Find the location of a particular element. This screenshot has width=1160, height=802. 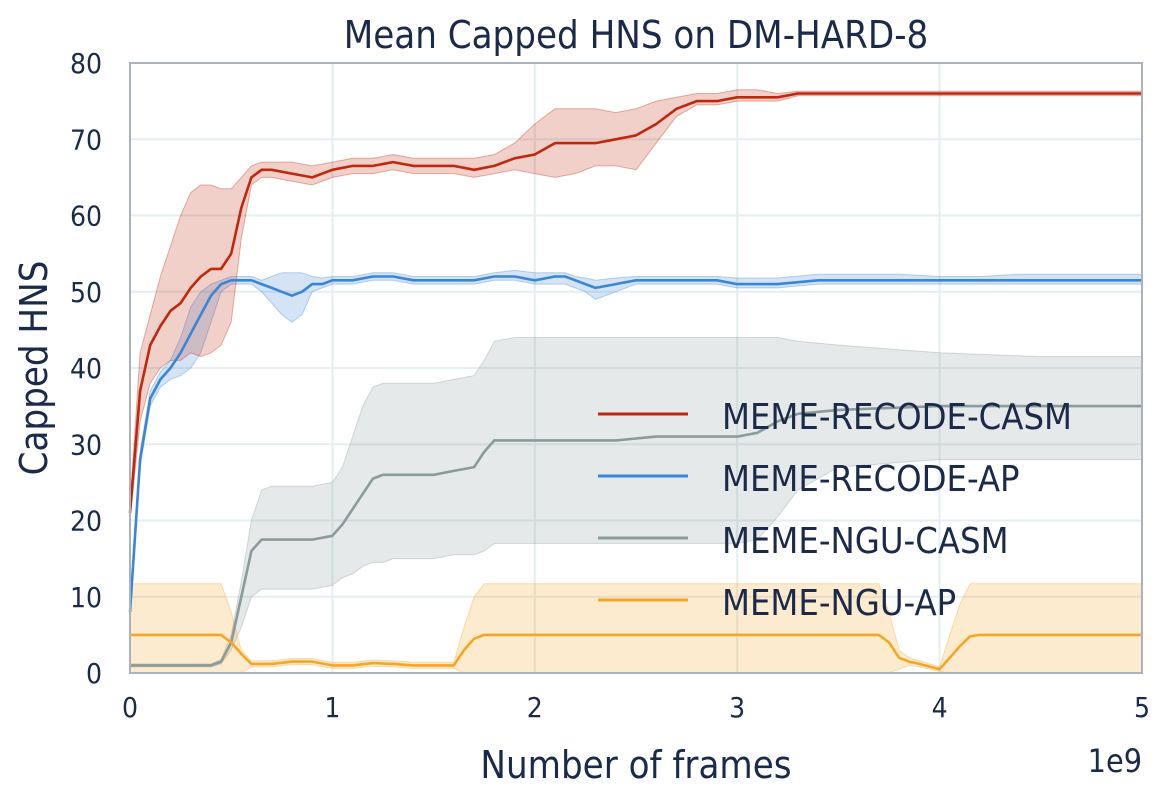

y-tick-label: 0 is located at coordinates (94, 673).